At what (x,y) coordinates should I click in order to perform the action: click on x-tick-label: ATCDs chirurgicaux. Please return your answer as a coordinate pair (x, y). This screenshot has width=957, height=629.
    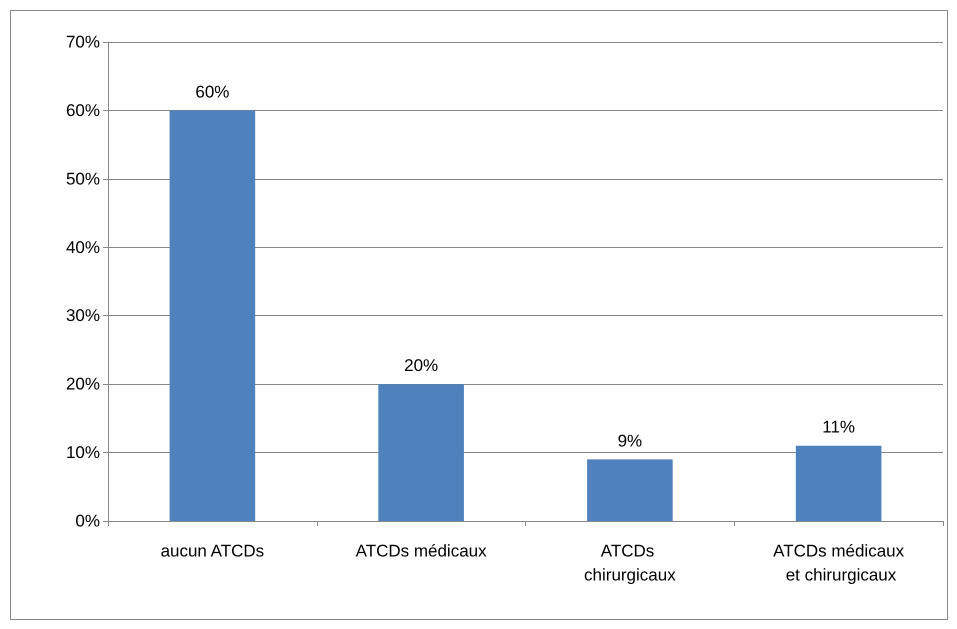
    Looking at the image, I should click on (630, 563).